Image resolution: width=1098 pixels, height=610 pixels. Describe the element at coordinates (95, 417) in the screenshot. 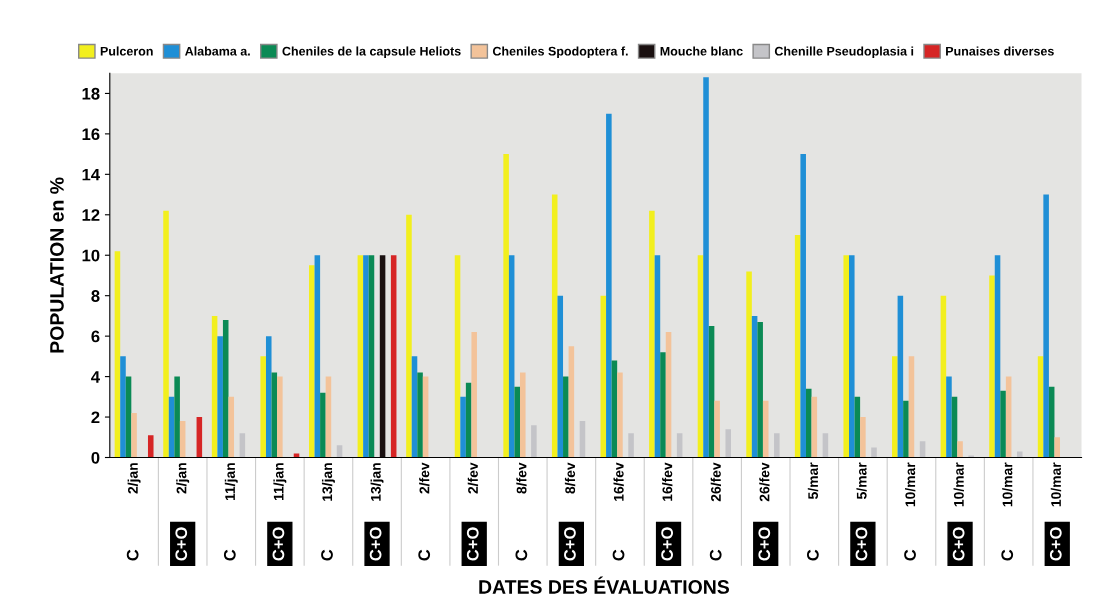

I see `y-tick-label: 2` at that location.